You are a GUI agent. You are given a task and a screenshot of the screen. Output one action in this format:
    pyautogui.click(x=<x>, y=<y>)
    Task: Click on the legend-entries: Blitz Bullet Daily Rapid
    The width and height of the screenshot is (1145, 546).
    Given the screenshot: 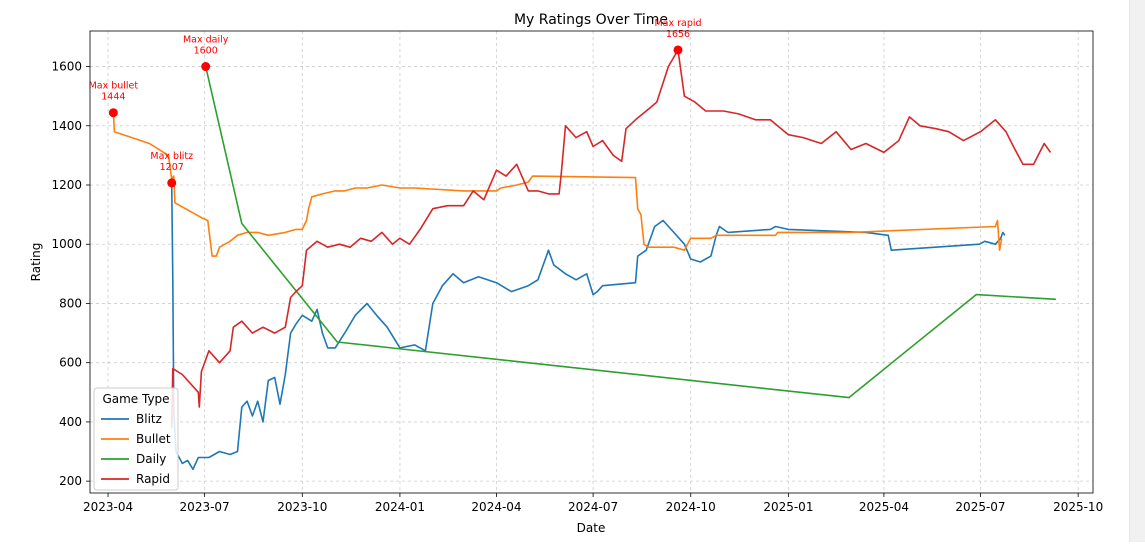 What is the action you would take?
    pyautogui.click(x=136, y=449)
    